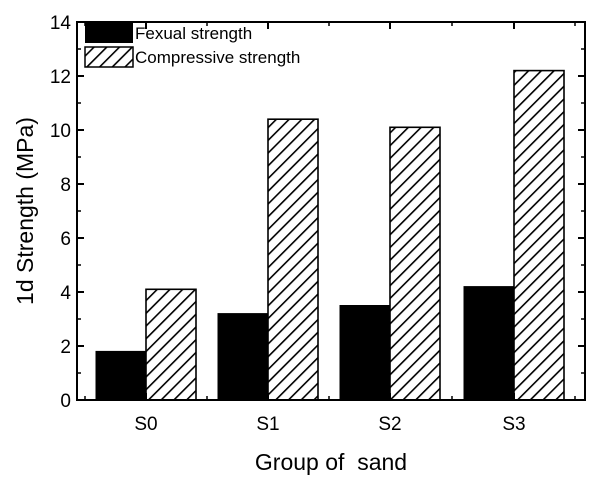  I want to click on bar-fexual-s1, so click(243, 357).